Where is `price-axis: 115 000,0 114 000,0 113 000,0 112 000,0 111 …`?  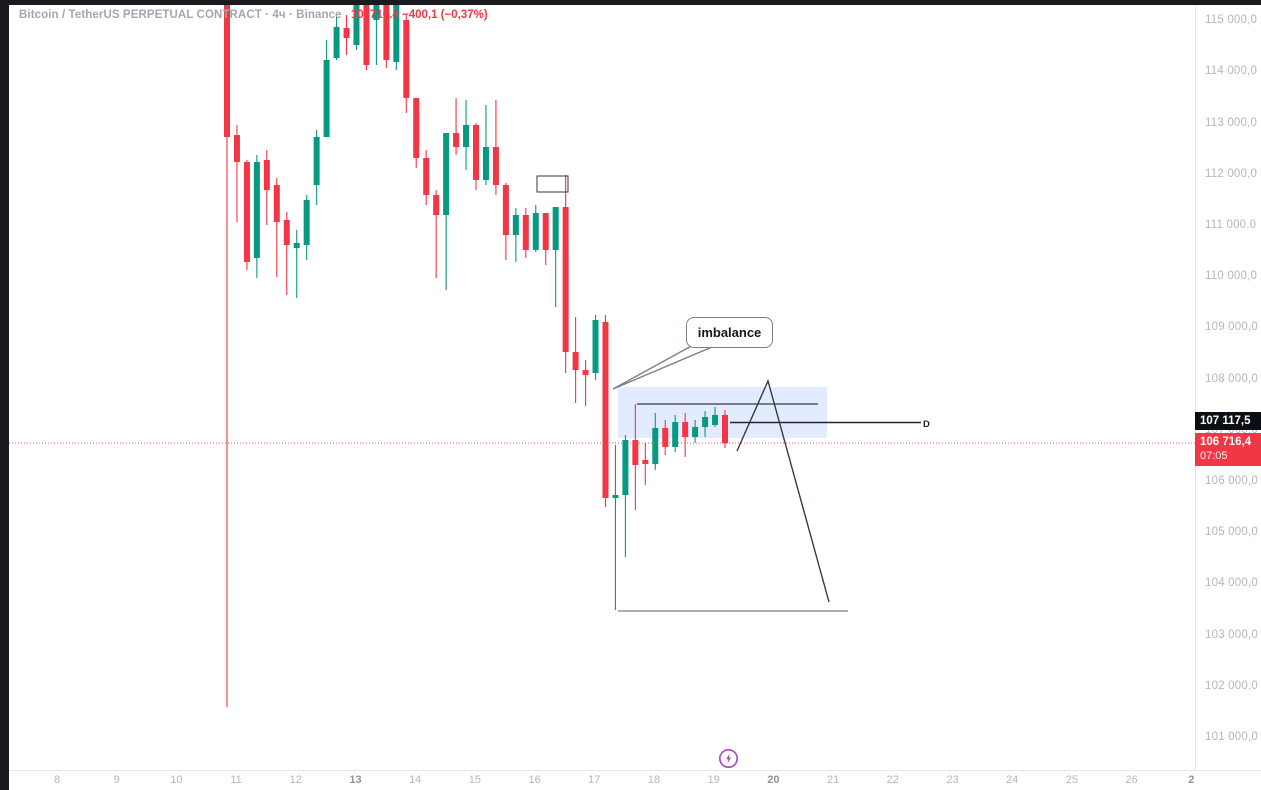
price-axis: 115 000,0 114 000,0 113 000,0 112 000,0 111 … is located at coordinates (1228, 387).